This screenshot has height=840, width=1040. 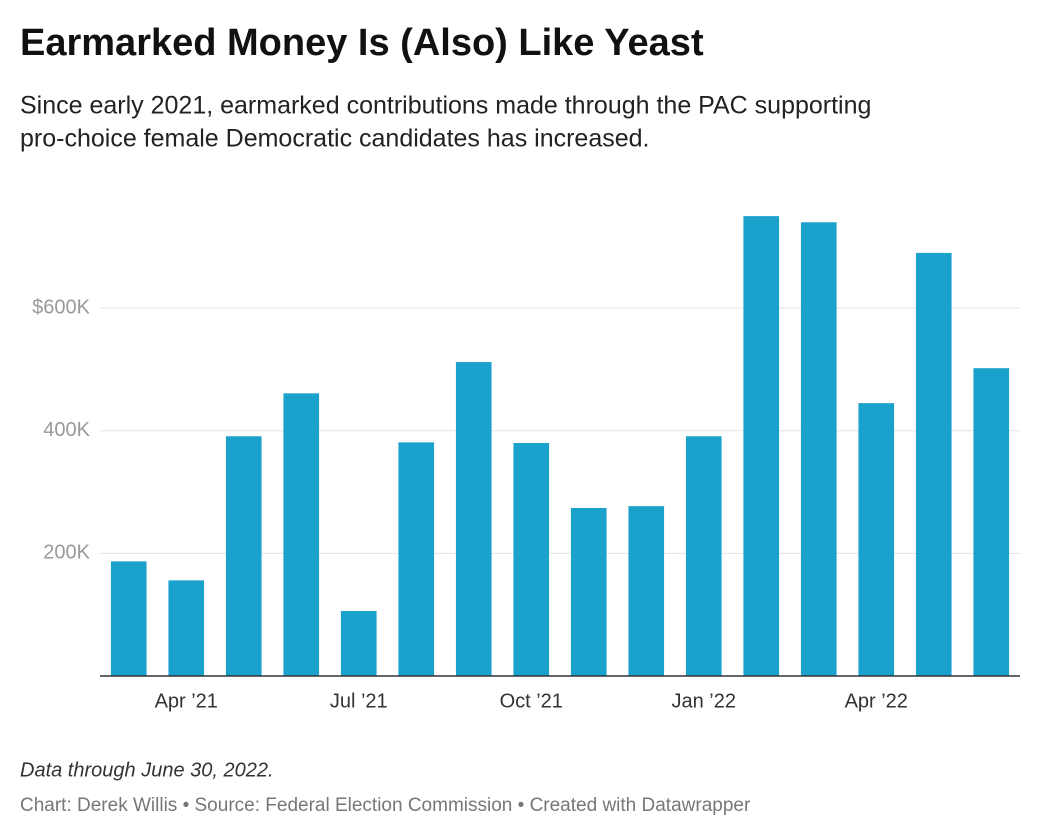 What do you see at coordinates (186, 701) in the screenshot?
I see `x-tick-label: Apr ’21` at bounding box center [186, 701].